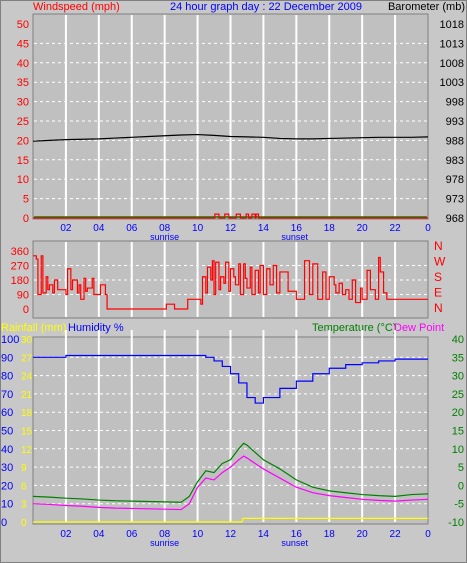 This screenshot has width=467, height=563. What do you see at coordinates (458, 395) in the screenshot?
I see `temperature-tick-label: 25` at bounding box center [458, 395].